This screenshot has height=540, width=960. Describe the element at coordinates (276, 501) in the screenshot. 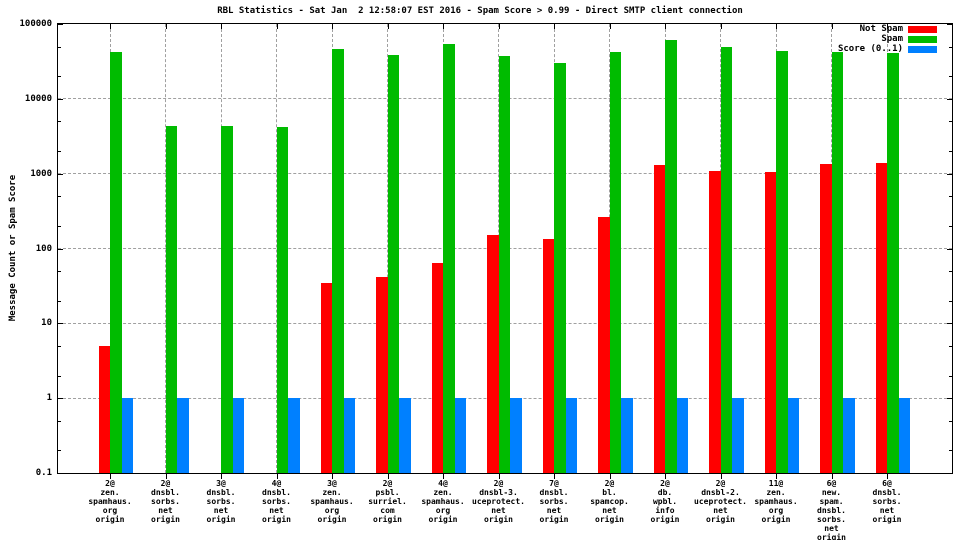

I see `x-axis-category-label: 4@ dnsbl. sorbs. net origin` at that location.